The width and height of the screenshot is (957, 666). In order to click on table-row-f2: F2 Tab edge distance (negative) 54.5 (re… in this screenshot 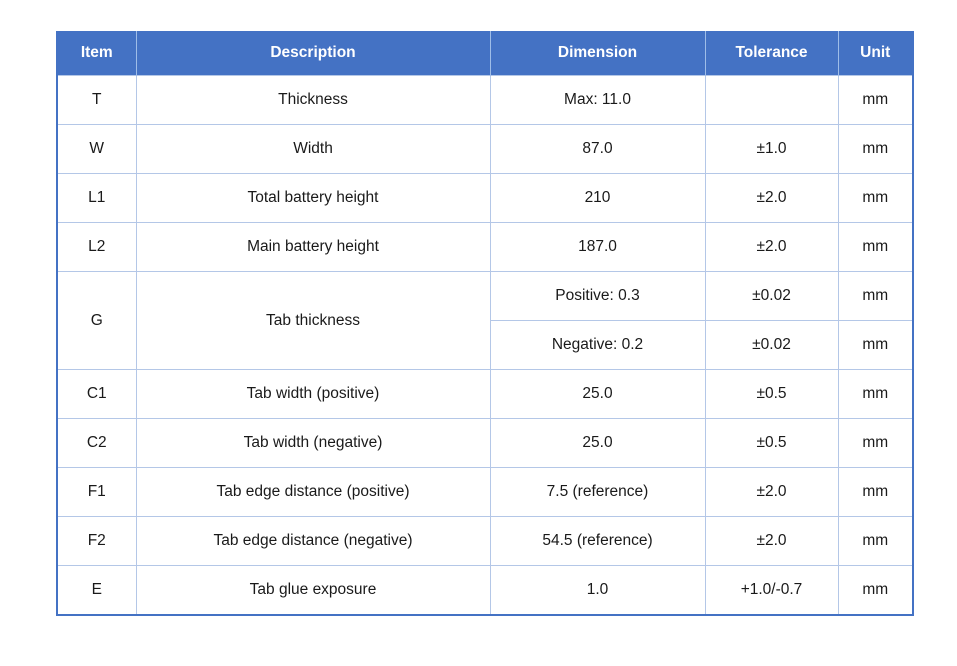, I will do `click(485, 541)`.